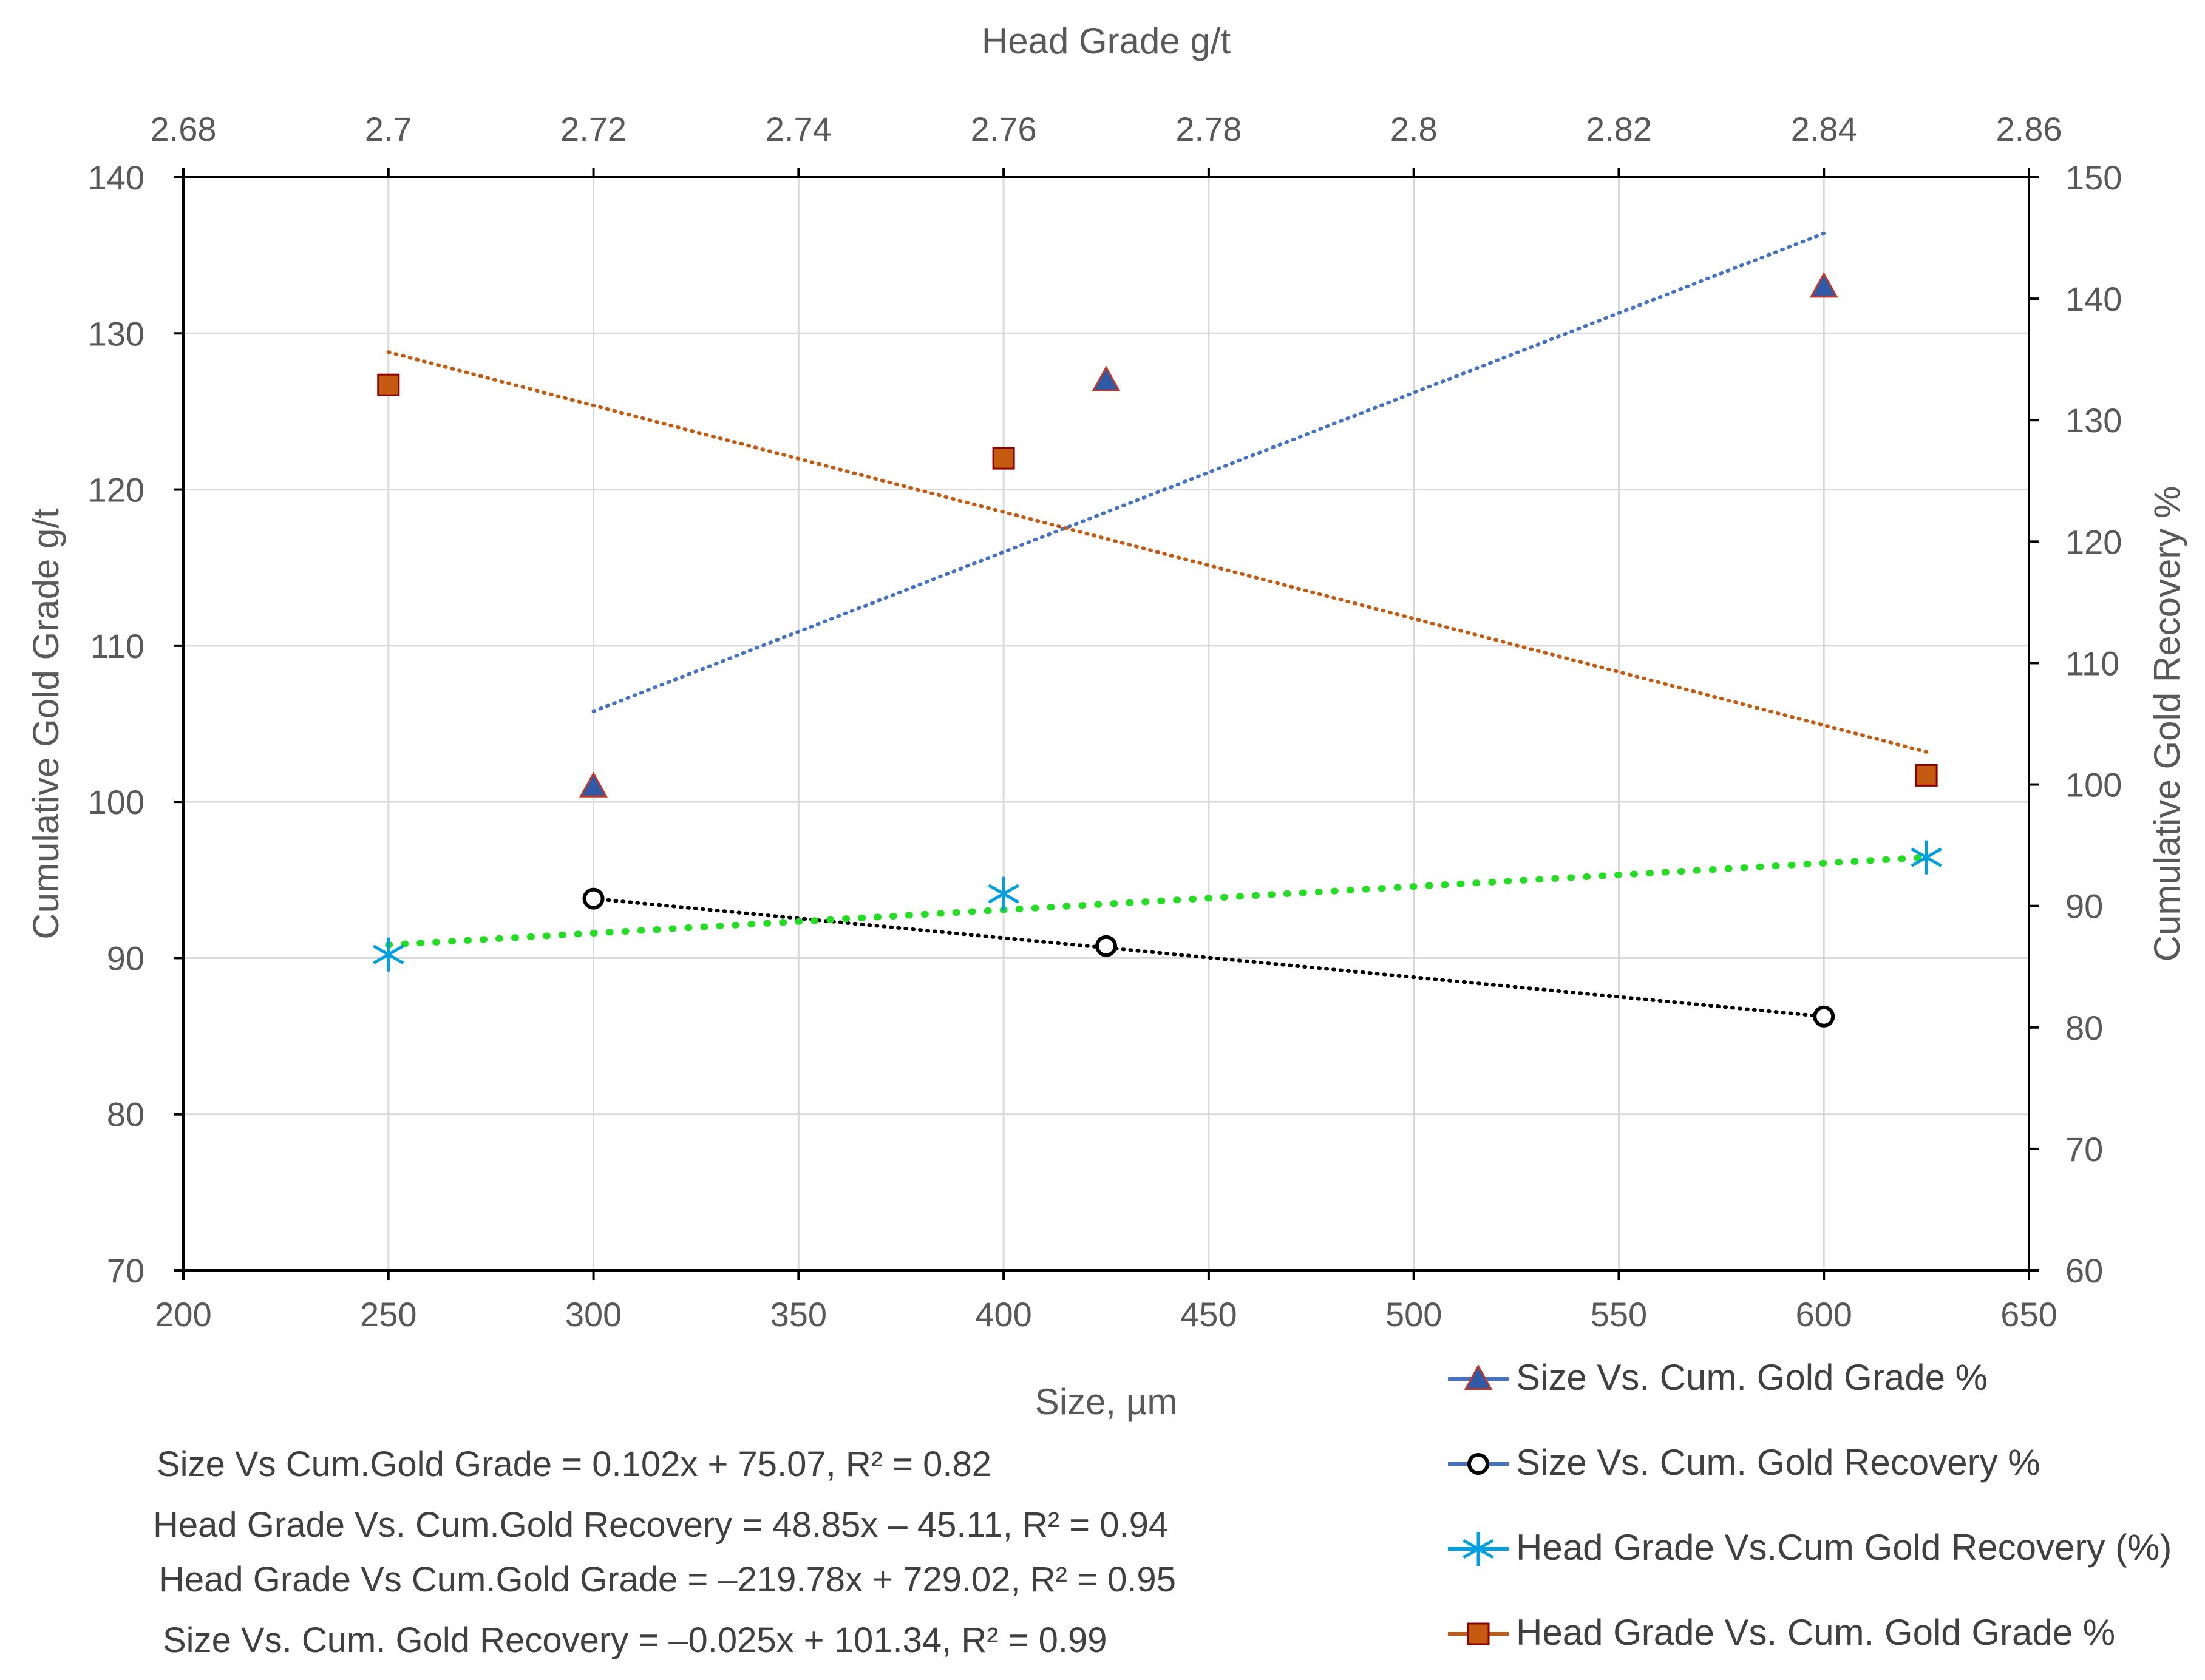 The width and height of the screenshot is (2205, 1680). I want to click on y-right-tick-label: 90, so click(2084, 906).